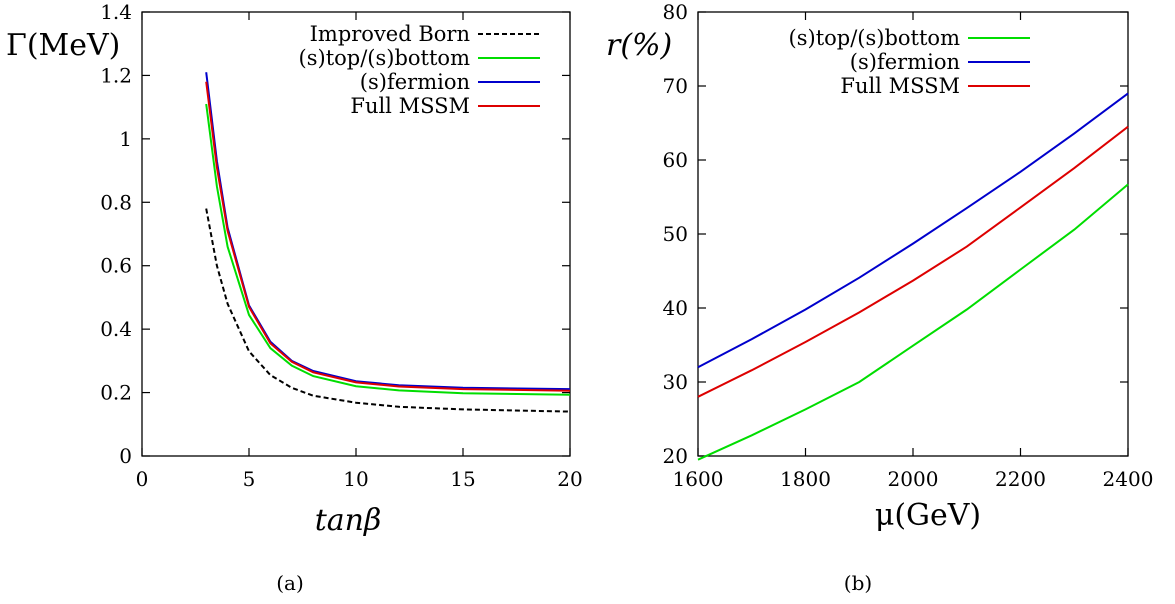 Image resolution: width=1175 pixels, height=604 pixels. What do you see at coordinates (410, 106) in the screenshot?
I see `legend-label-3: Full MSSM` at bounding box center [410, 106].